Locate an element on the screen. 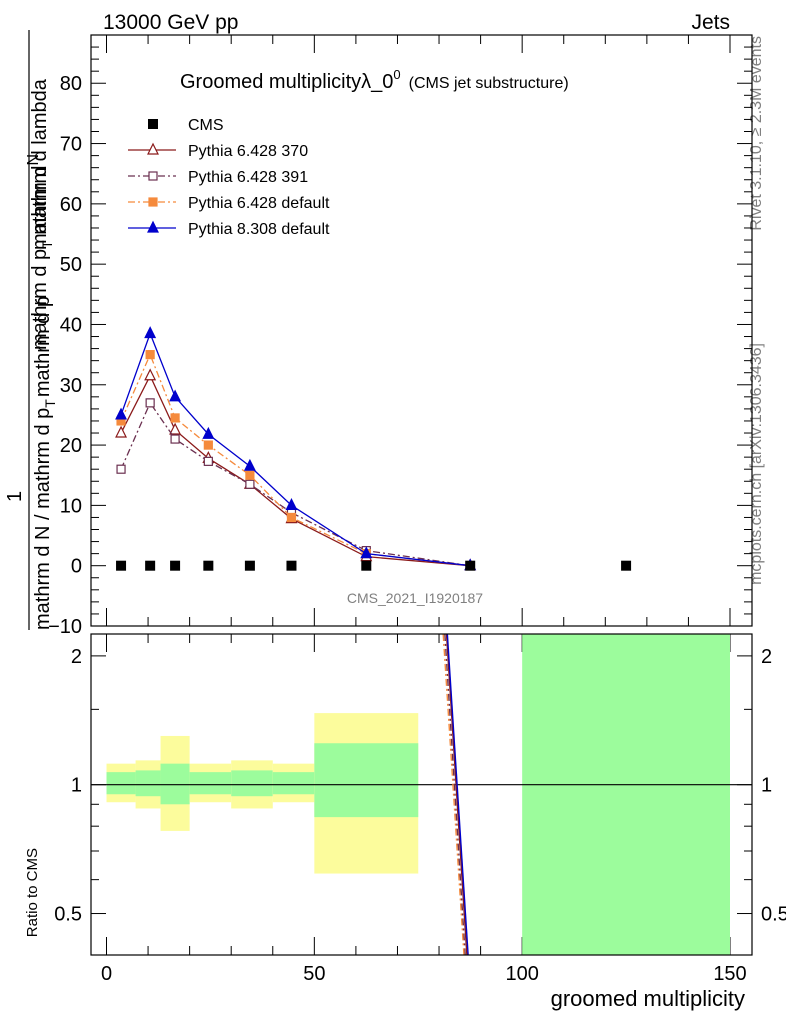 The image size is (786, 1024). x-tick-label: 50 is located at coordinates (314, 974).